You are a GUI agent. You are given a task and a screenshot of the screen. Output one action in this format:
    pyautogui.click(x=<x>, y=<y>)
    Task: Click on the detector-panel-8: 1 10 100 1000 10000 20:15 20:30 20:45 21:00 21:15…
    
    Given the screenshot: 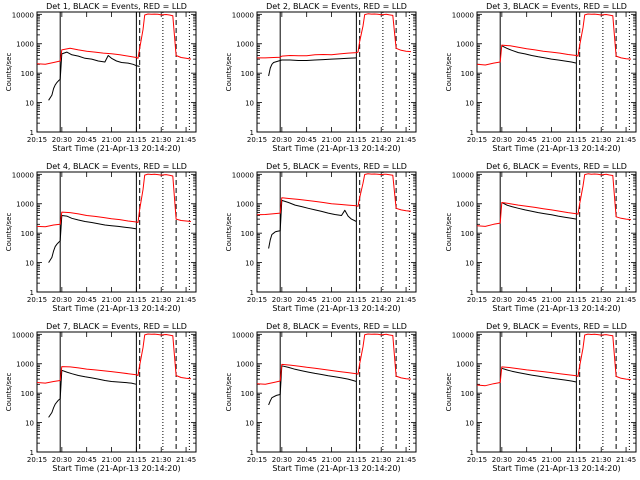 What is the action you would take?
    pyautogui.click(x=321, y=397)
    